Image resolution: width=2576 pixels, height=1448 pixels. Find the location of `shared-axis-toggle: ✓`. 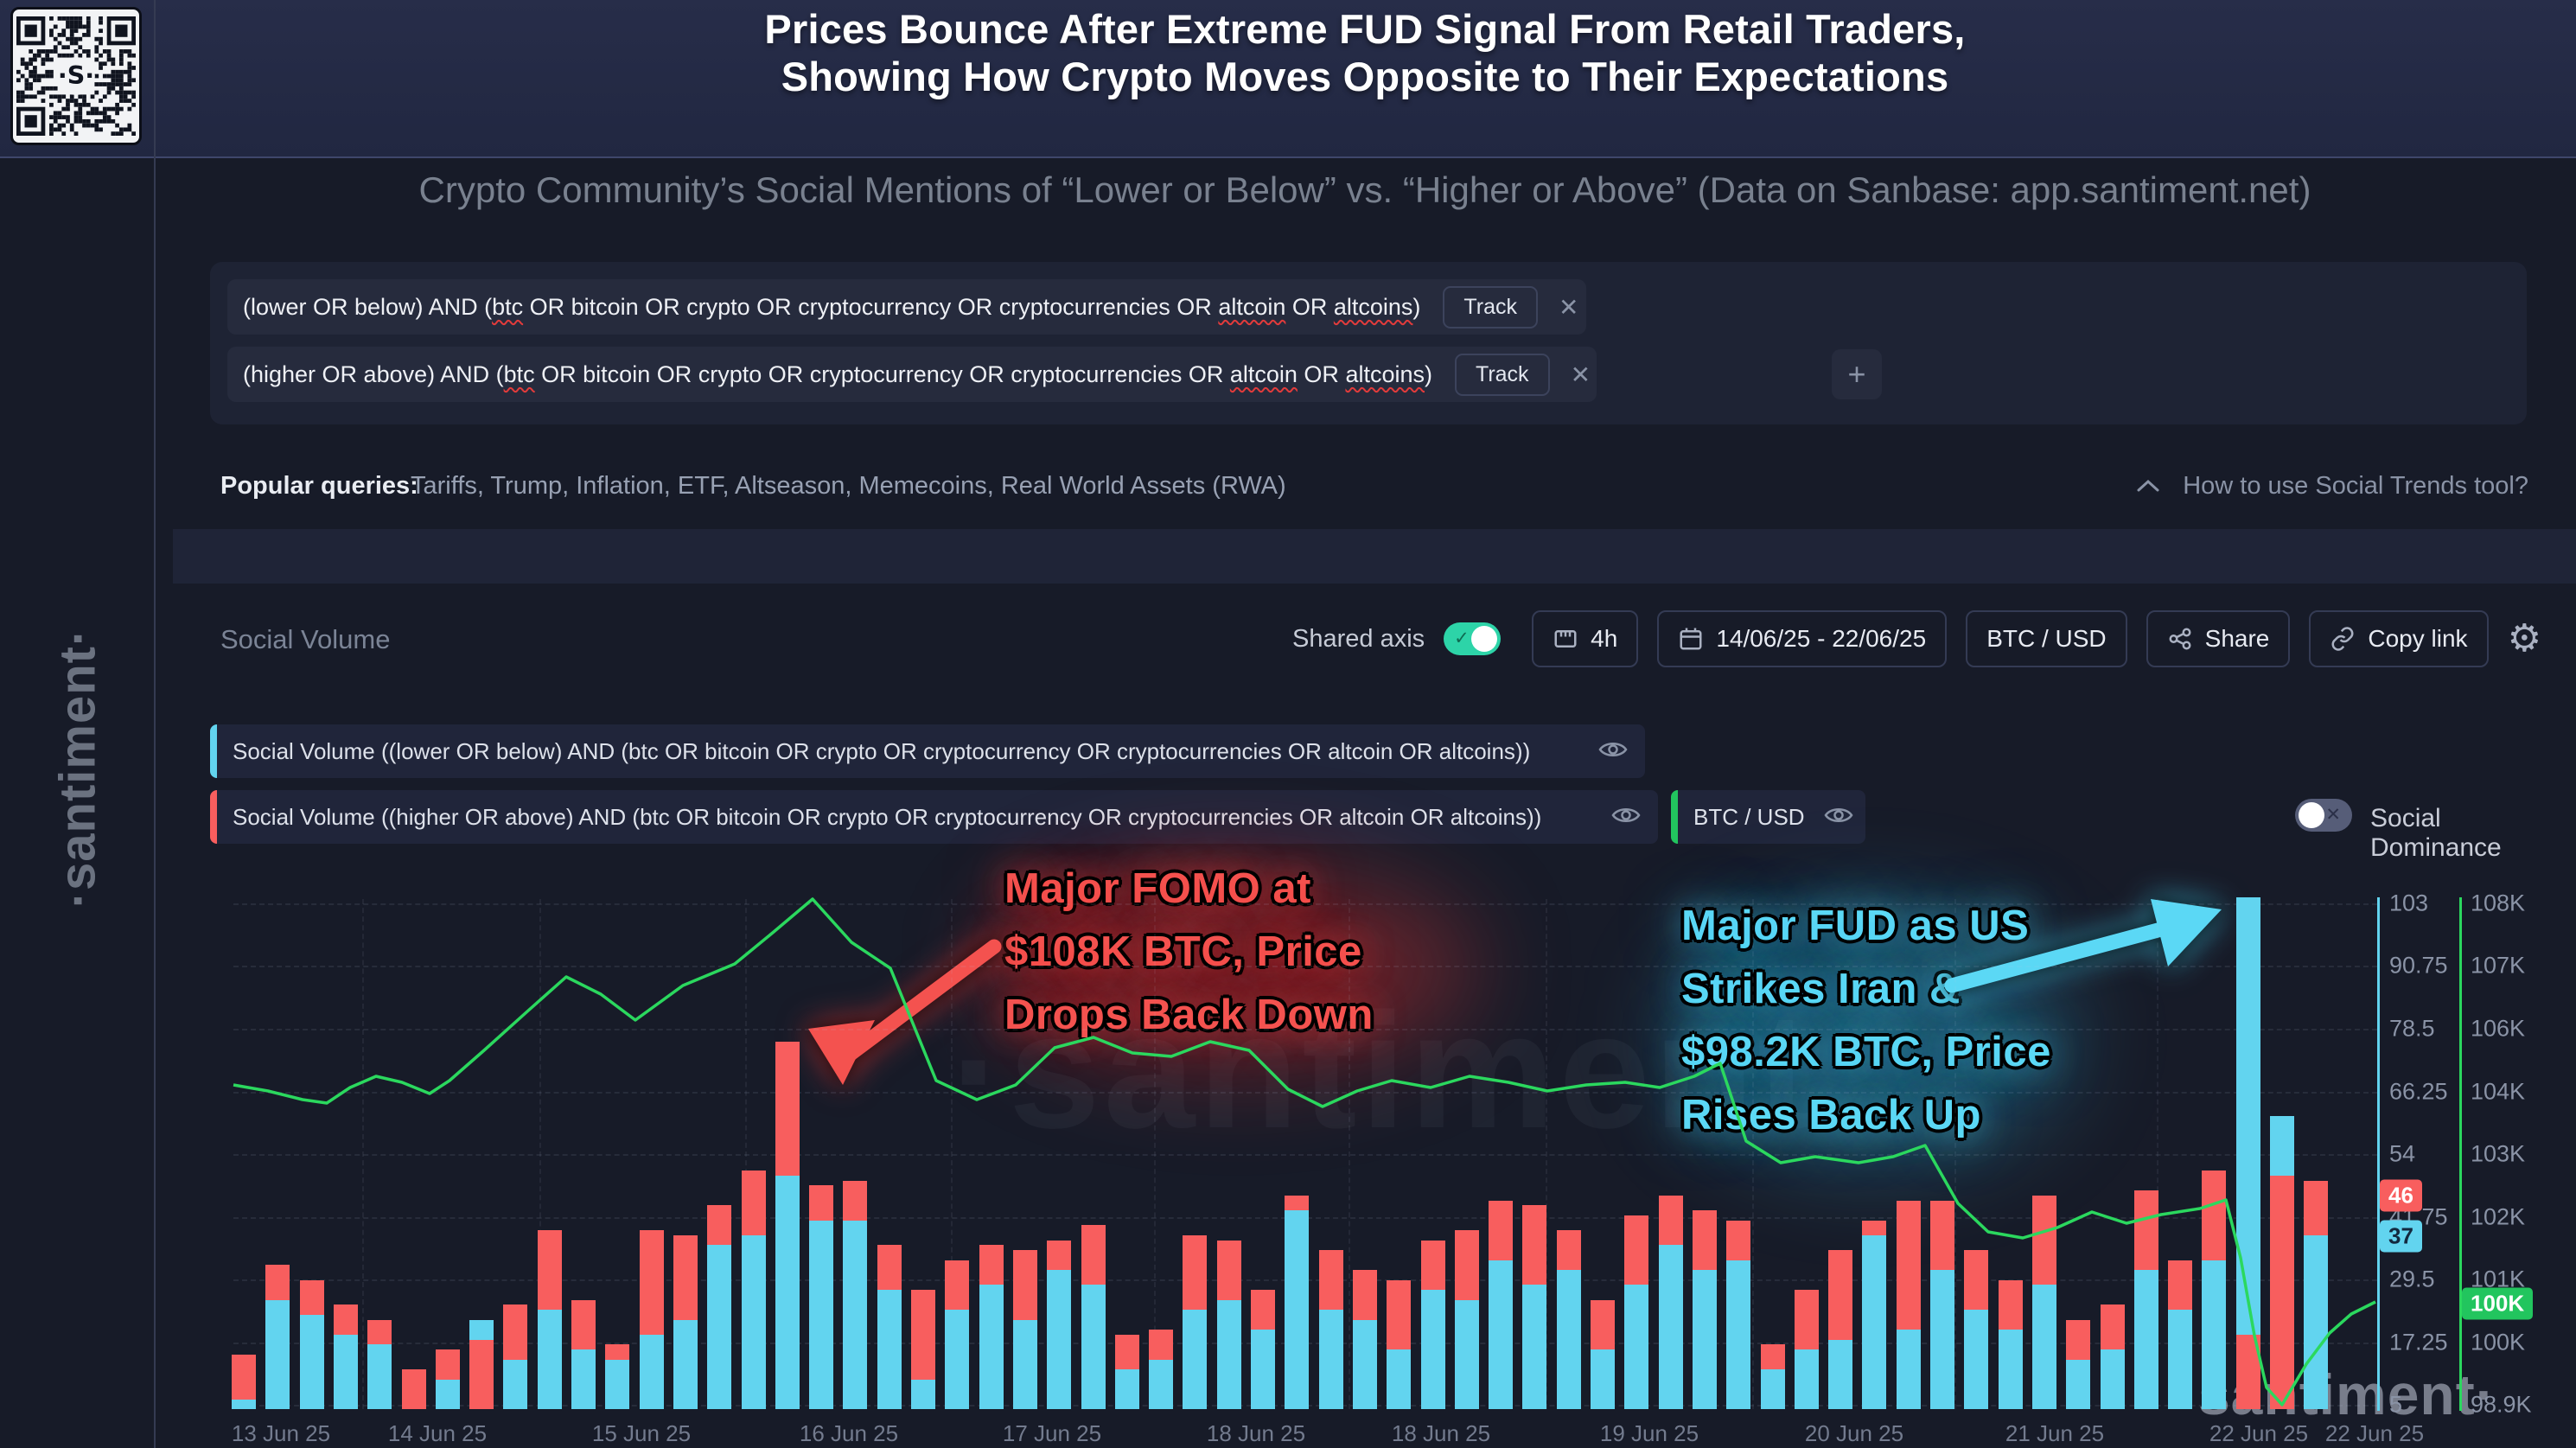

shared-axis-toggle: ✓ is located at coordinates (1473, 638).